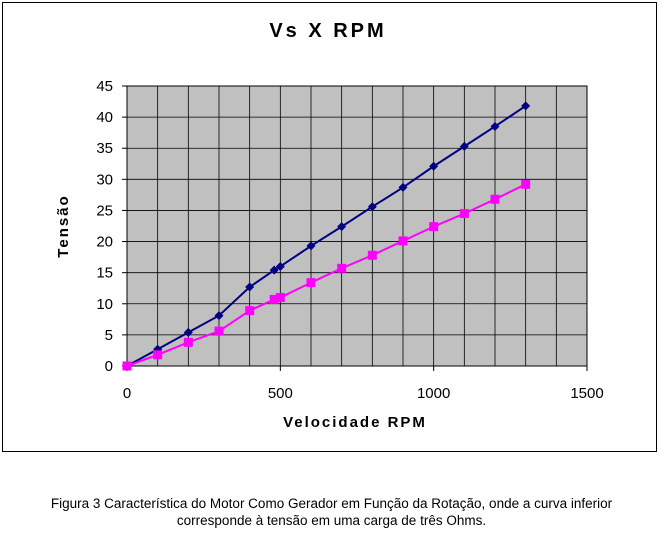 The width and height of the screenshot is (663, 533). I want to click on y-tick-label: 15, so click(104, 273).